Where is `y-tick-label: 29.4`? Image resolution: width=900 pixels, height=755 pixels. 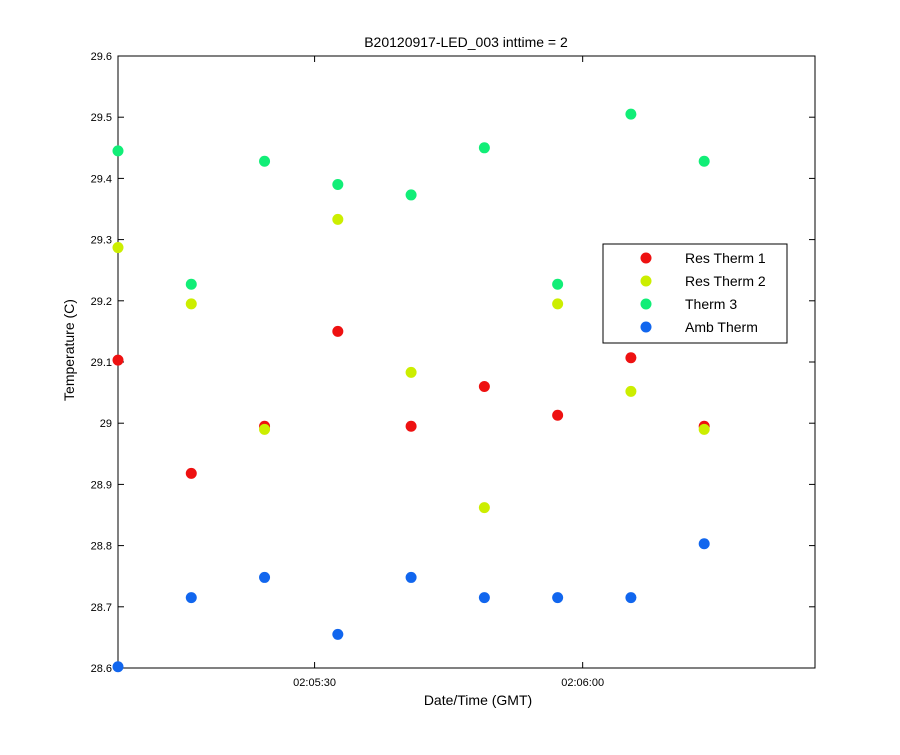
y-tick-label: 29.4 is located at coordinates (101, 179).